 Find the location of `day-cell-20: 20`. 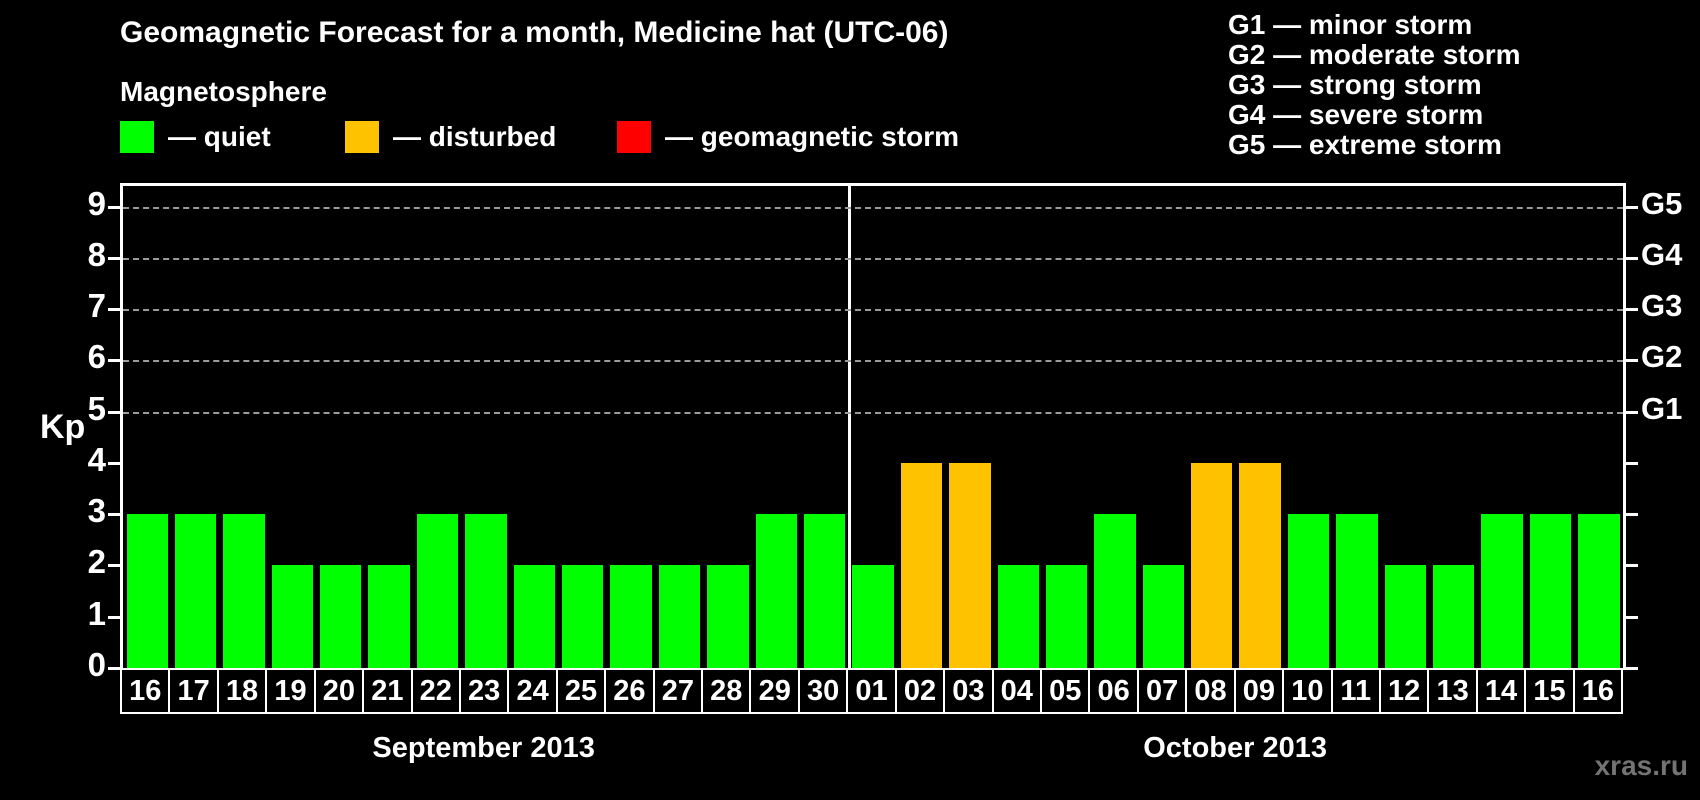

day-cell-20: 20 is located at coordinates (337, 691).